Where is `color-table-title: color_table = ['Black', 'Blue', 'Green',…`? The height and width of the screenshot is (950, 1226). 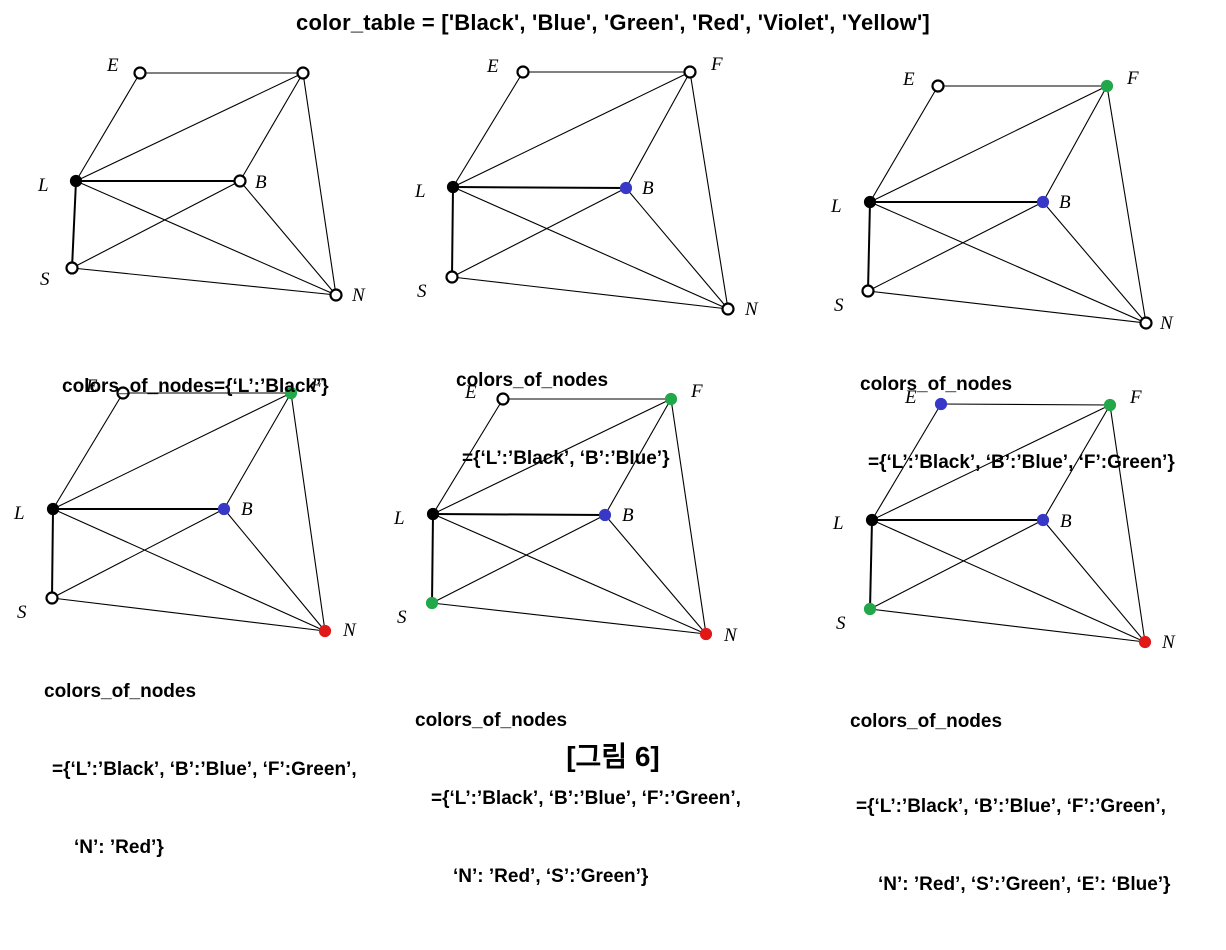
color-table-title: color_table = ['Black', 'Blue', 'Green',… is located at coordinates (613, 22).